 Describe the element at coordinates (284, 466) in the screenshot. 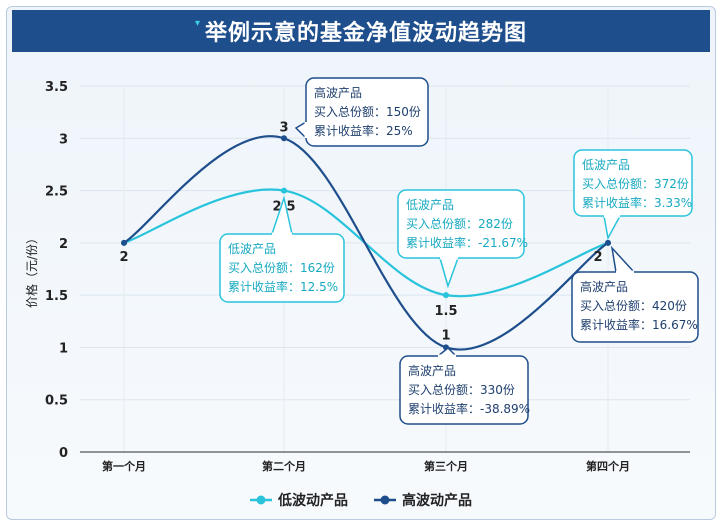

I see `x-tick-label: 第二个月` at that location.